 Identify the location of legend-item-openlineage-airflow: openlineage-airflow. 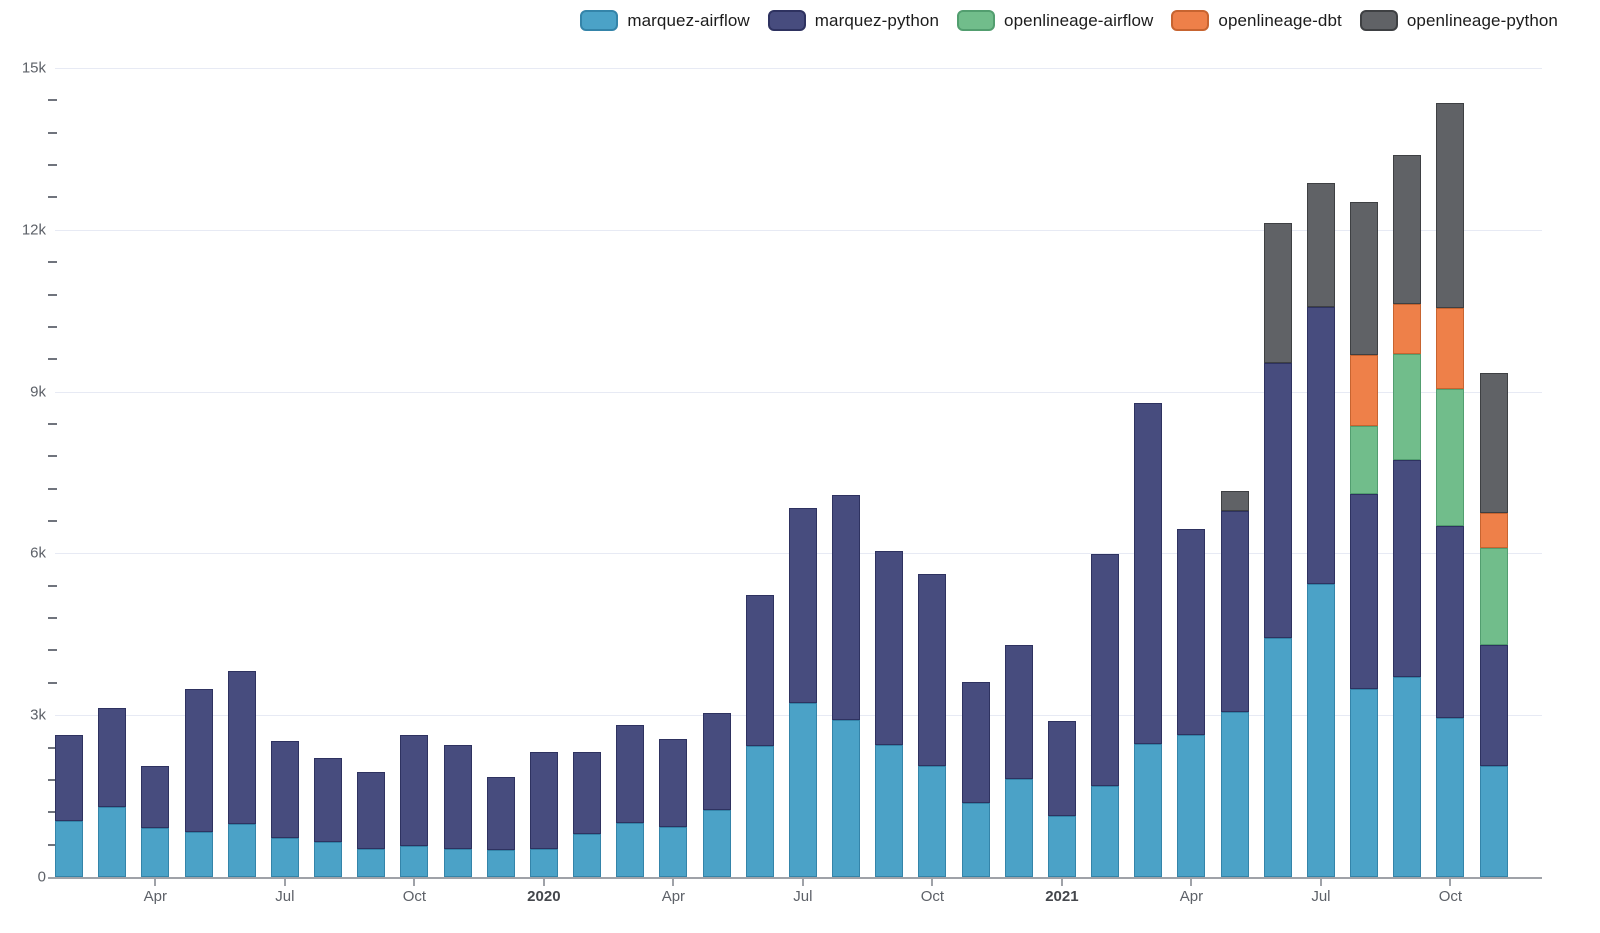
(1055, 20).